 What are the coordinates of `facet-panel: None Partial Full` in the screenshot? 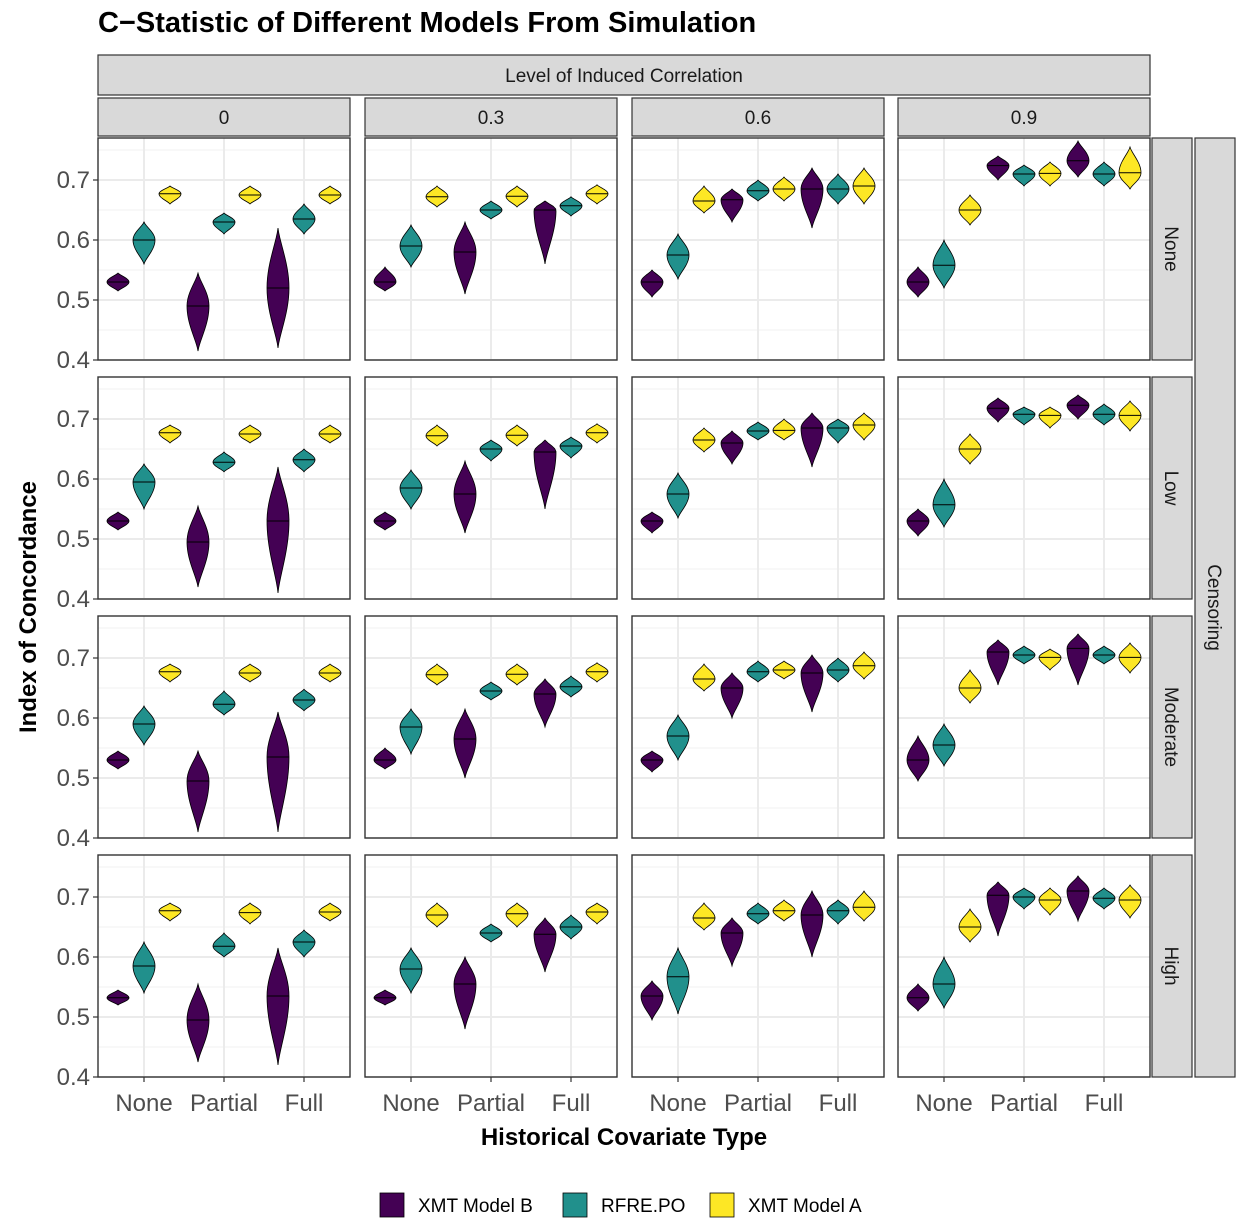 It's located at (758, 985).